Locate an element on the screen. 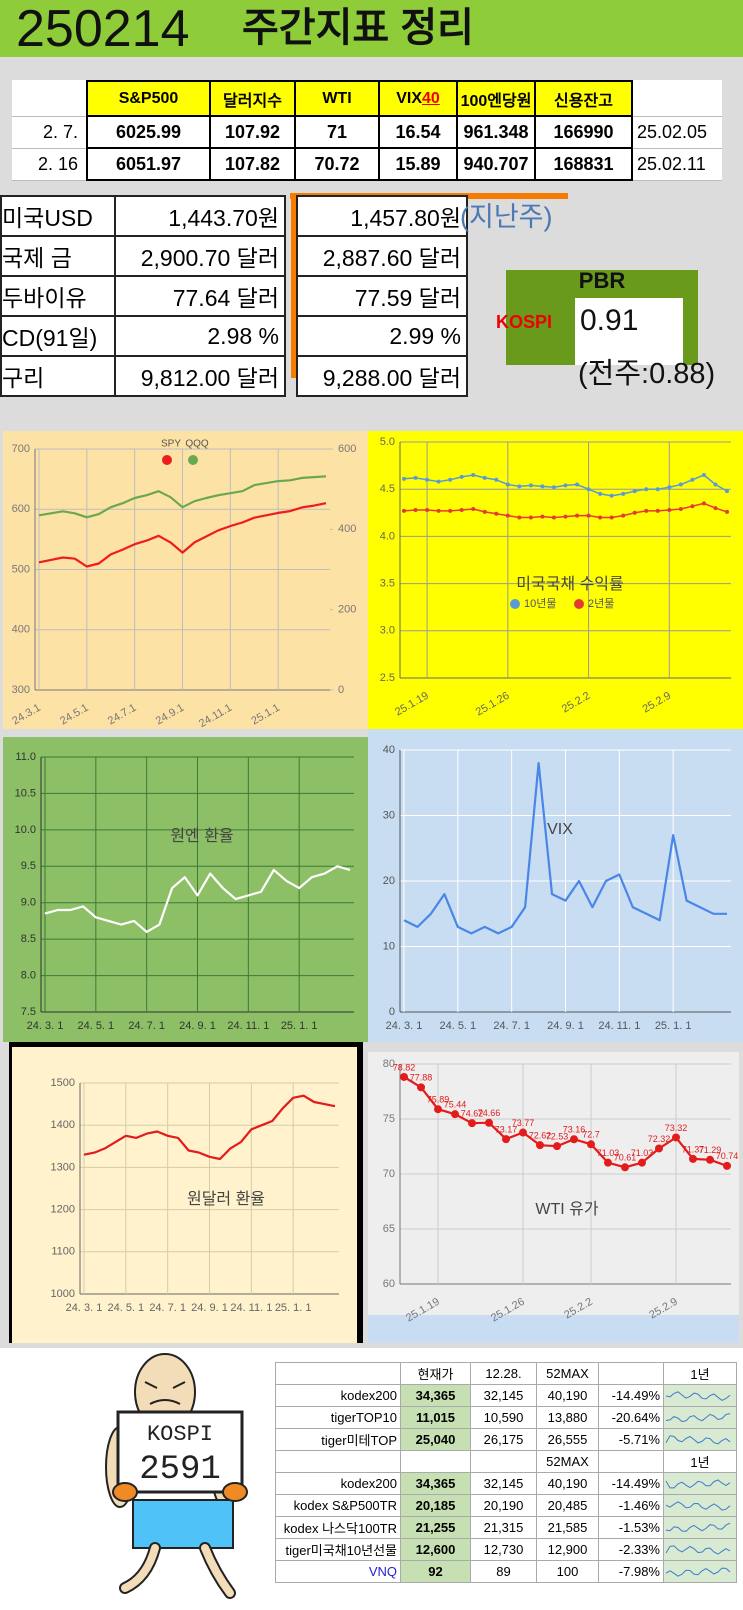  pbr-title: PBR is located at coordinates (602, 280).